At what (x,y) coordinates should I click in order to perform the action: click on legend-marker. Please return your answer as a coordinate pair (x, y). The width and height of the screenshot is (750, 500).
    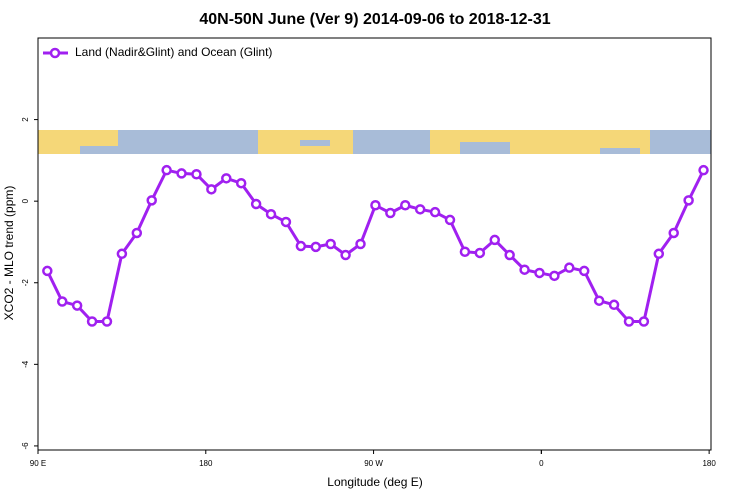
    Looking at the image, I should click on (55, 53).